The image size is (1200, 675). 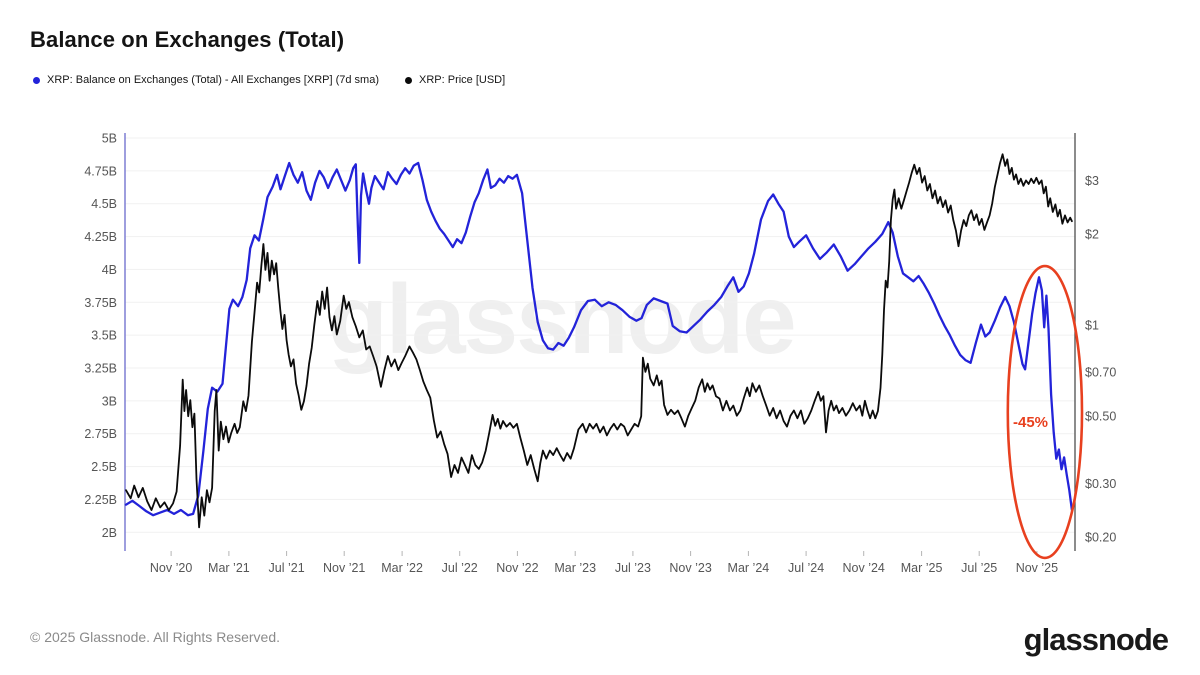 What do you see at coordinates (1100, 484) in the screenshot?
I see `y-right-tick-label: $0.30` at bounding box center [1100, 484].